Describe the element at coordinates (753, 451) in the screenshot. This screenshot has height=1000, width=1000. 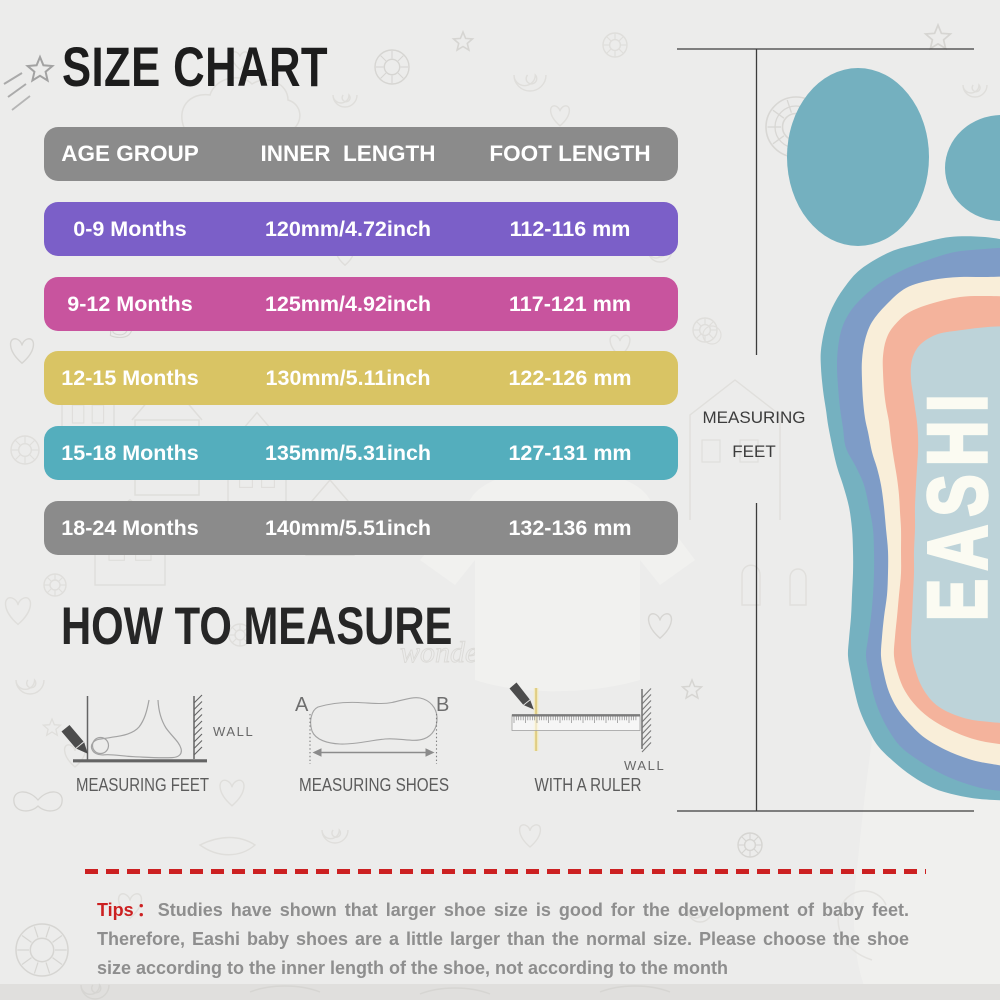
I see `svg-text: FEET` at that location.